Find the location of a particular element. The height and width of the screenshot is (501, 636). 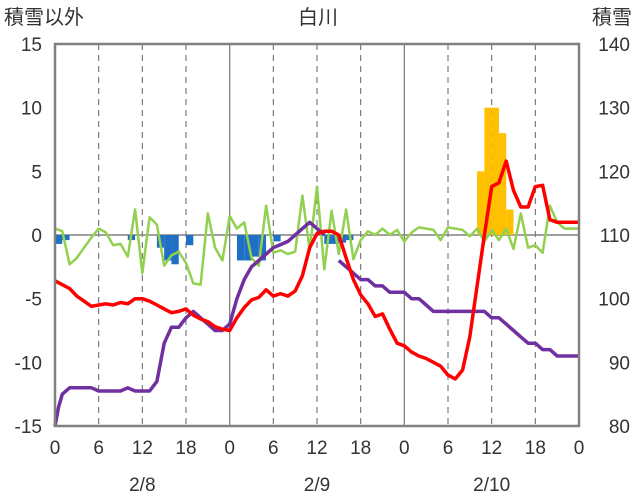

y-right-tick-label: 80 is located at coordinates (619, 427).